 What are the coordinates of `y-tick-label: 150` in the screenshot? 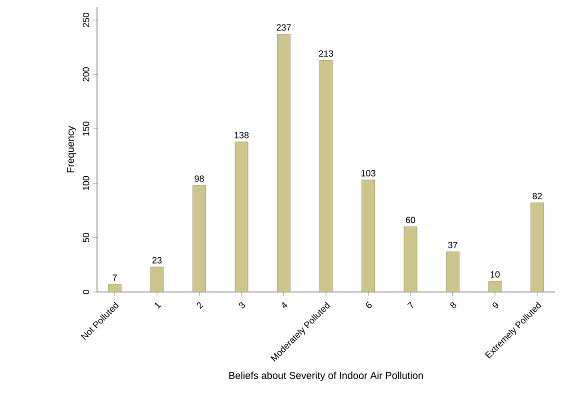 It's located at (86, 129).